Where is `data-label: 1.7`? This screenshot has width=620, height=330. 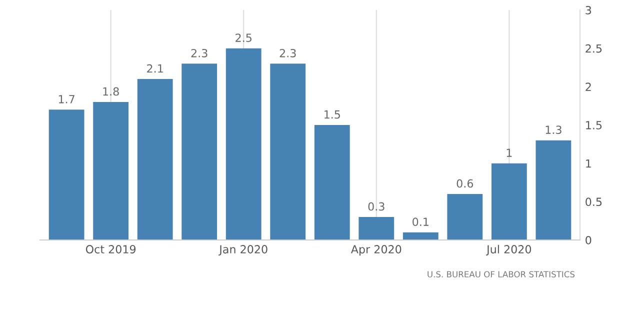
data-label: 1.7 is located at coordinates (66, 99).